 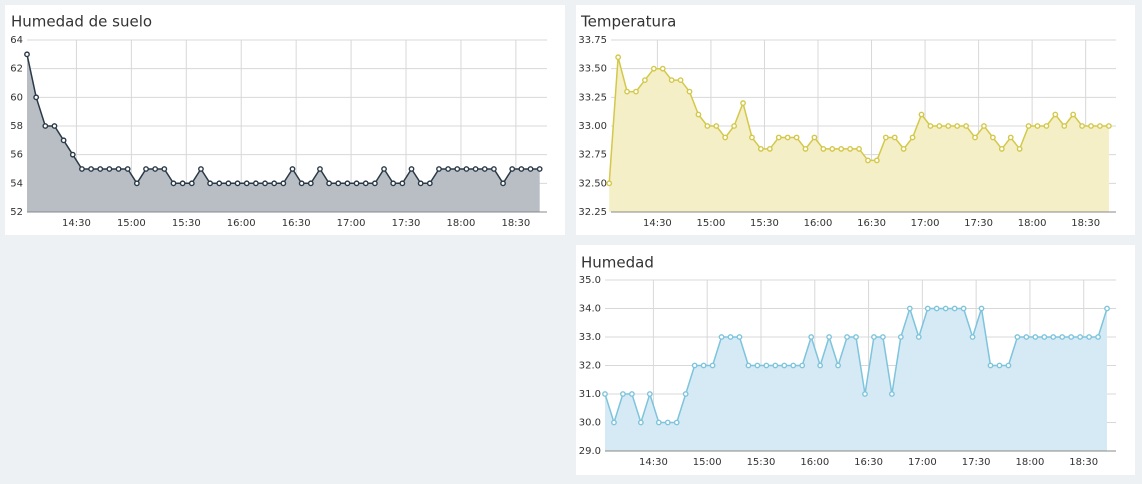 I want to click on x-tick-label: 18:30, so click(x=515, y=223).